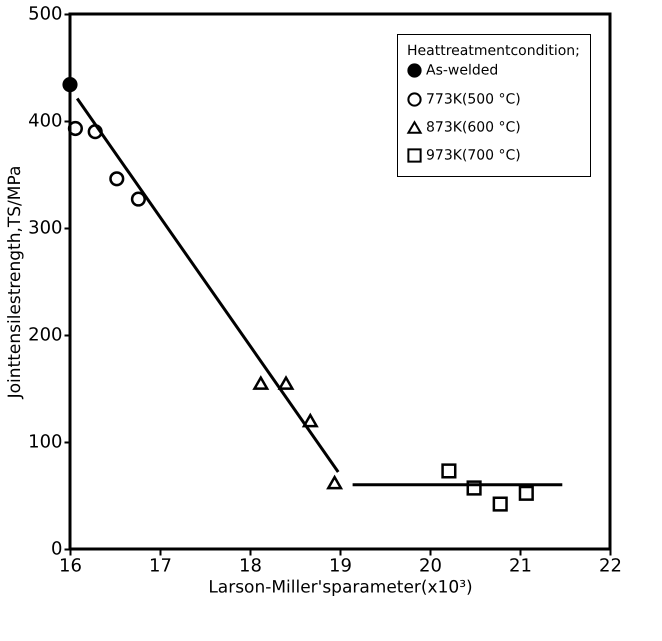  What do you see at coordinates (493, 51) in the screenshot?
I see `legend-title: Heattreatmentcondition;` at bounding box center [493, 51].